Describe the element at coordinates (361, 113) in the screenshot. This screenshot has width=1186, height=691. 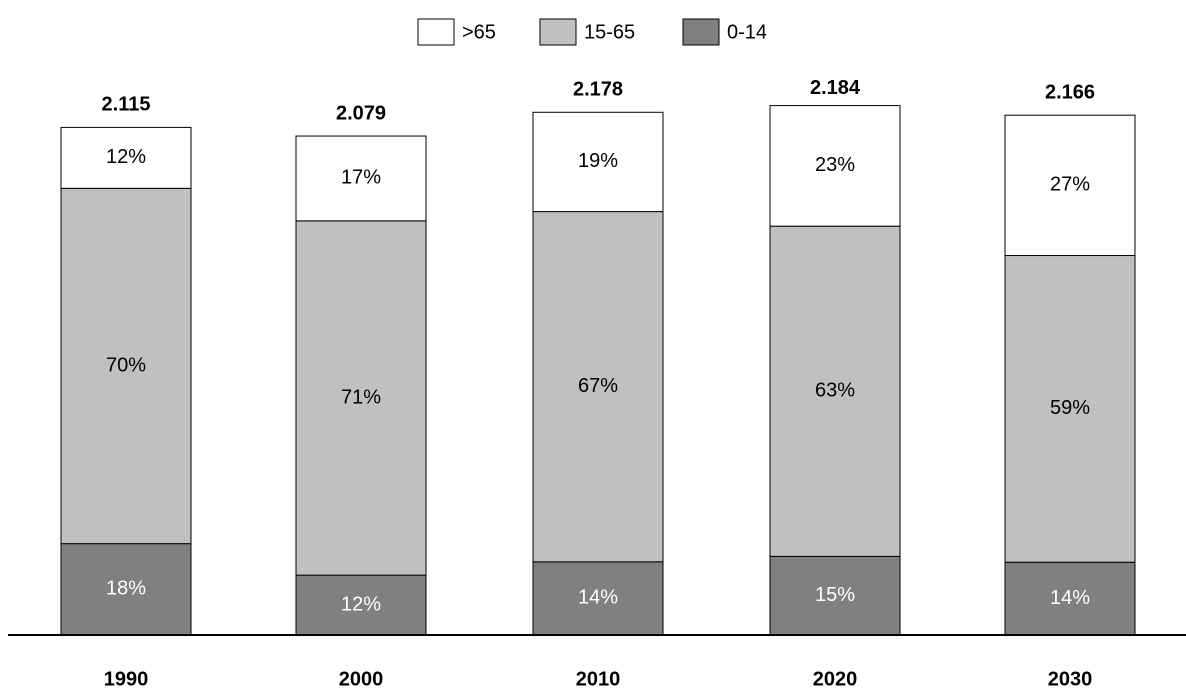
I see `total-label: 2.079` at that location.